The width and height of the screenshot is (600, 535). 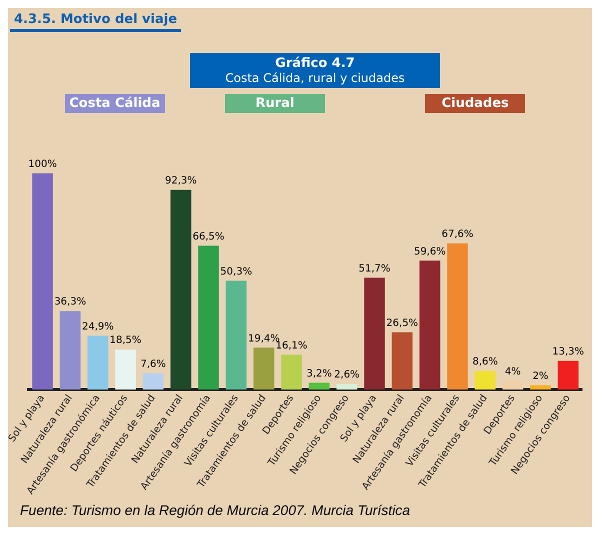 I want to click on data-label: 18,5%, so click(x=126, y=340).